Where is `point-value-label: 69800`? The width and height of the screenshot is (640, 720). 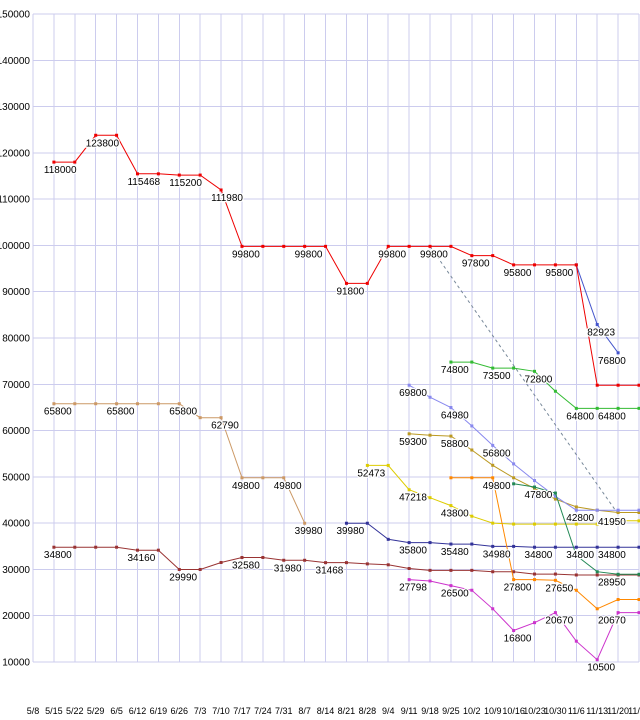
point-value-label: 69800 is located at coordinates (413, 393).